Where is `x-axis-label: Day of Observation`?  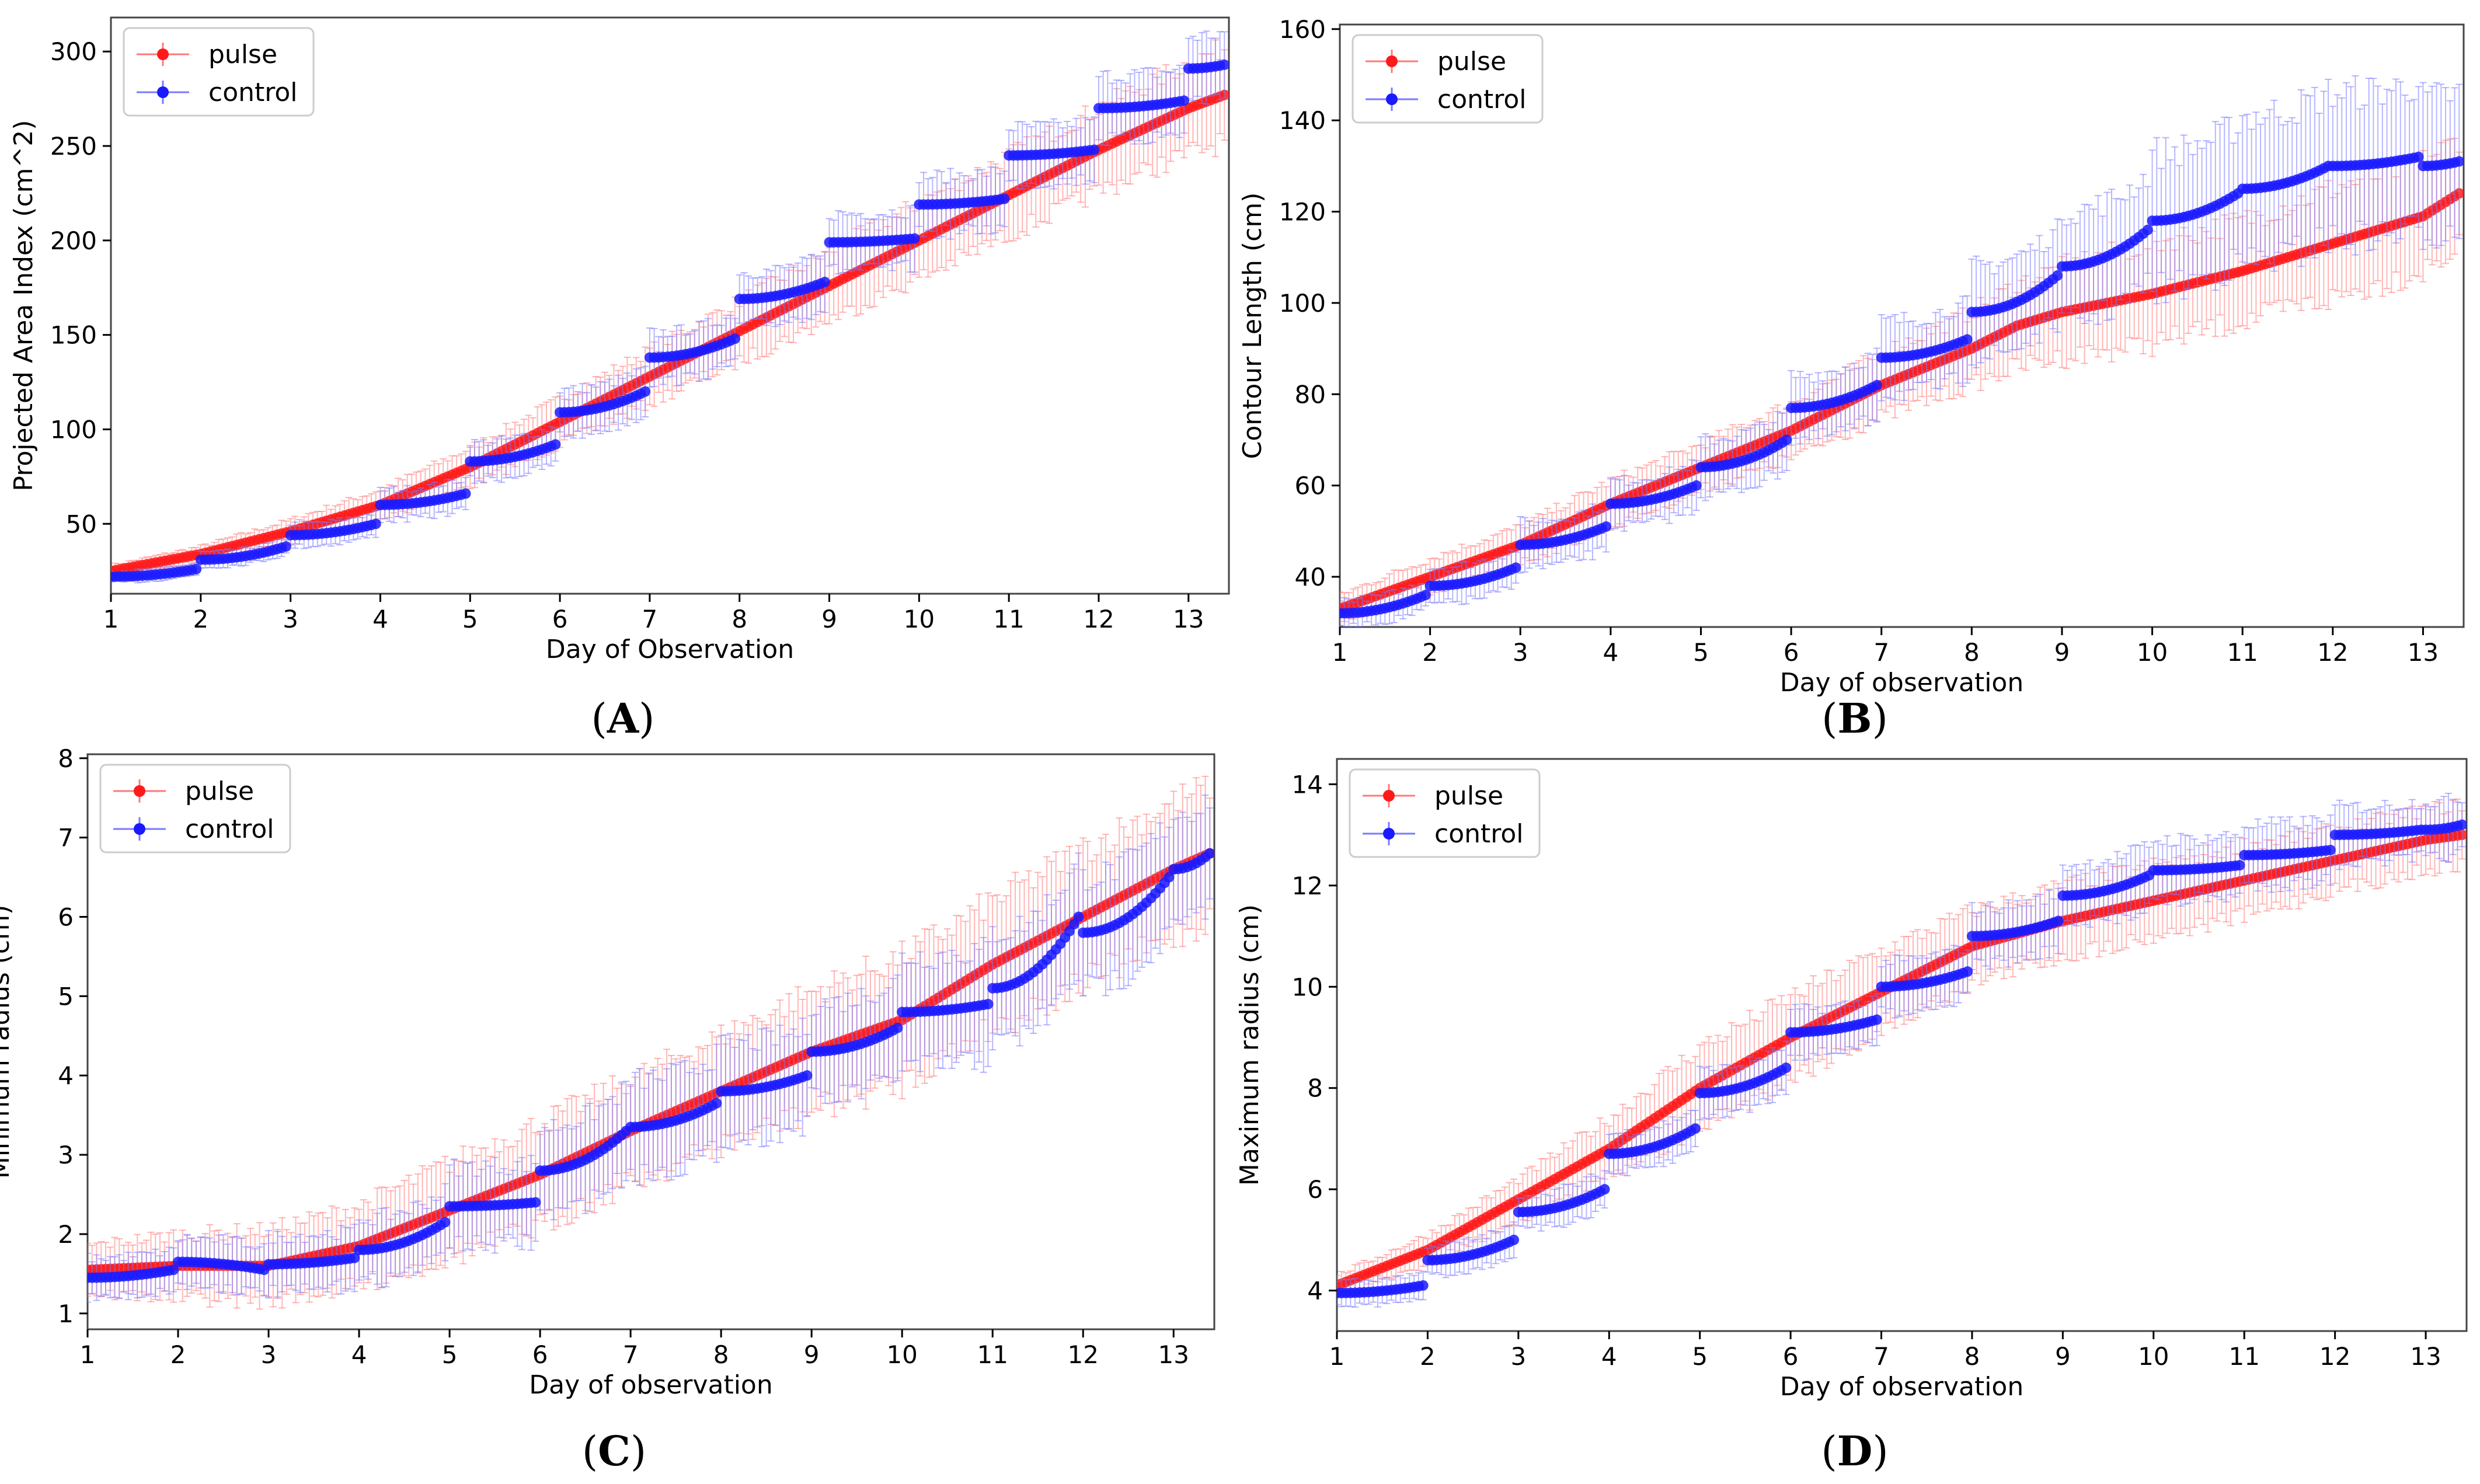
x-axis-label: Day of Observation is located at coordinates (670, 649).